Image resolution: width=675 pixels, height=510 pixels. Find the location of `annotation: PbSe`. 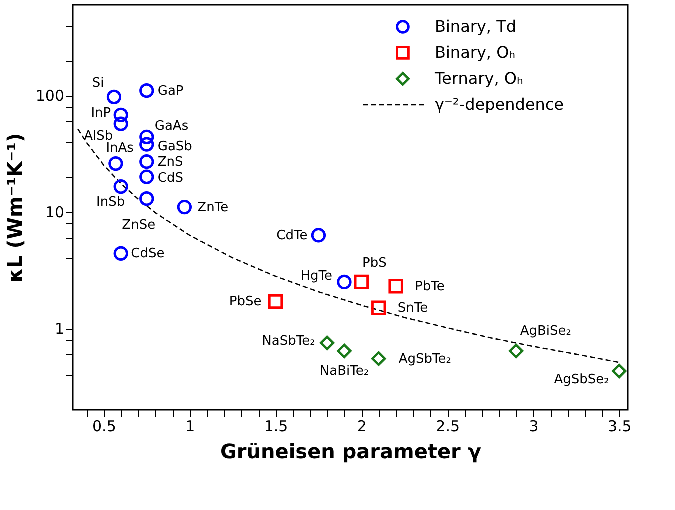

annotation: PbSe is located at coordinates (245, 302).